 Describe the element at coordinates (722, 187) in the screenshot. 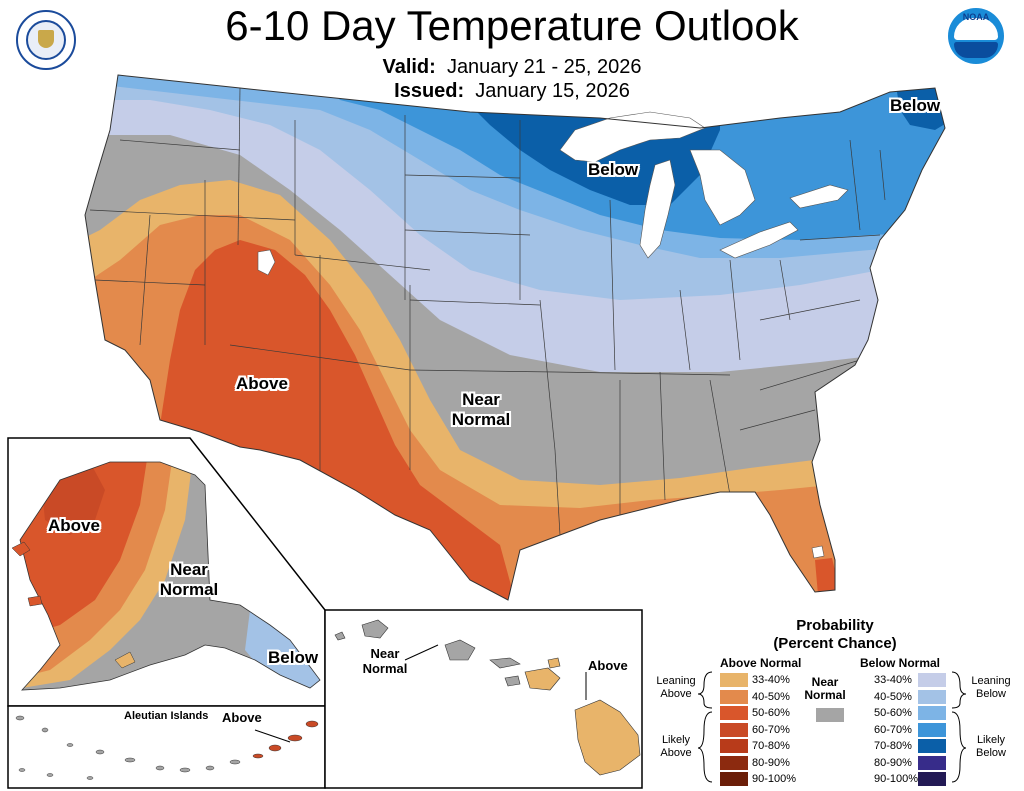

I see `lake-huron` at that location.